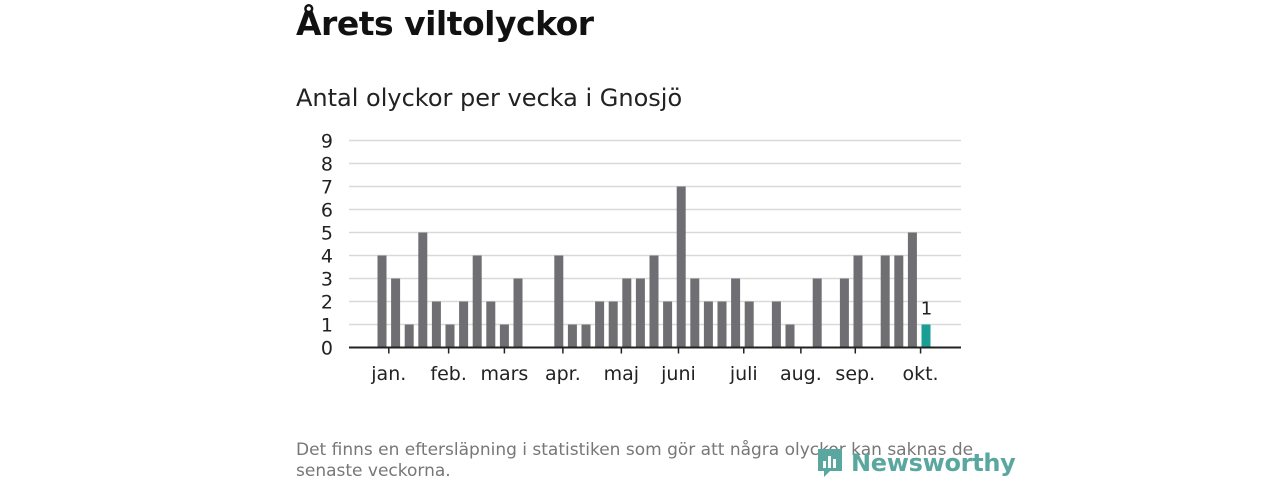 The height and width of the screenshot is (482, 1280). Describe the element at coordinates (621, 374) in the screenshot. I see `x-tick-label: maj` at that location.